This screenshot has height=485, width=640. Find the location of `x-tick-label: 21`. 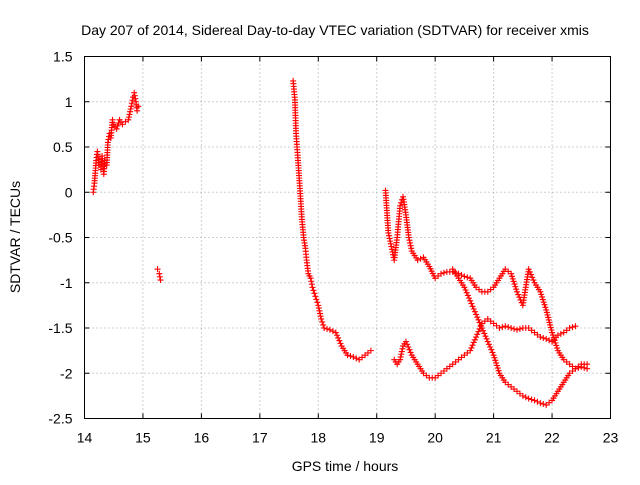

x-tick-label: 21 is located at coordinates (494, 438).